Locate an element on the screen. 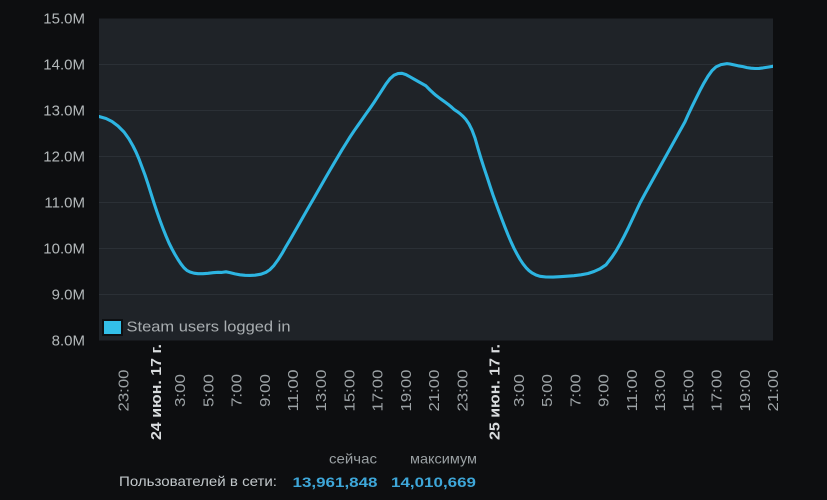 This screenshot has height=500, width=827. svg-text: 25 июн. 17 г. is located at coordinates (495, 392).